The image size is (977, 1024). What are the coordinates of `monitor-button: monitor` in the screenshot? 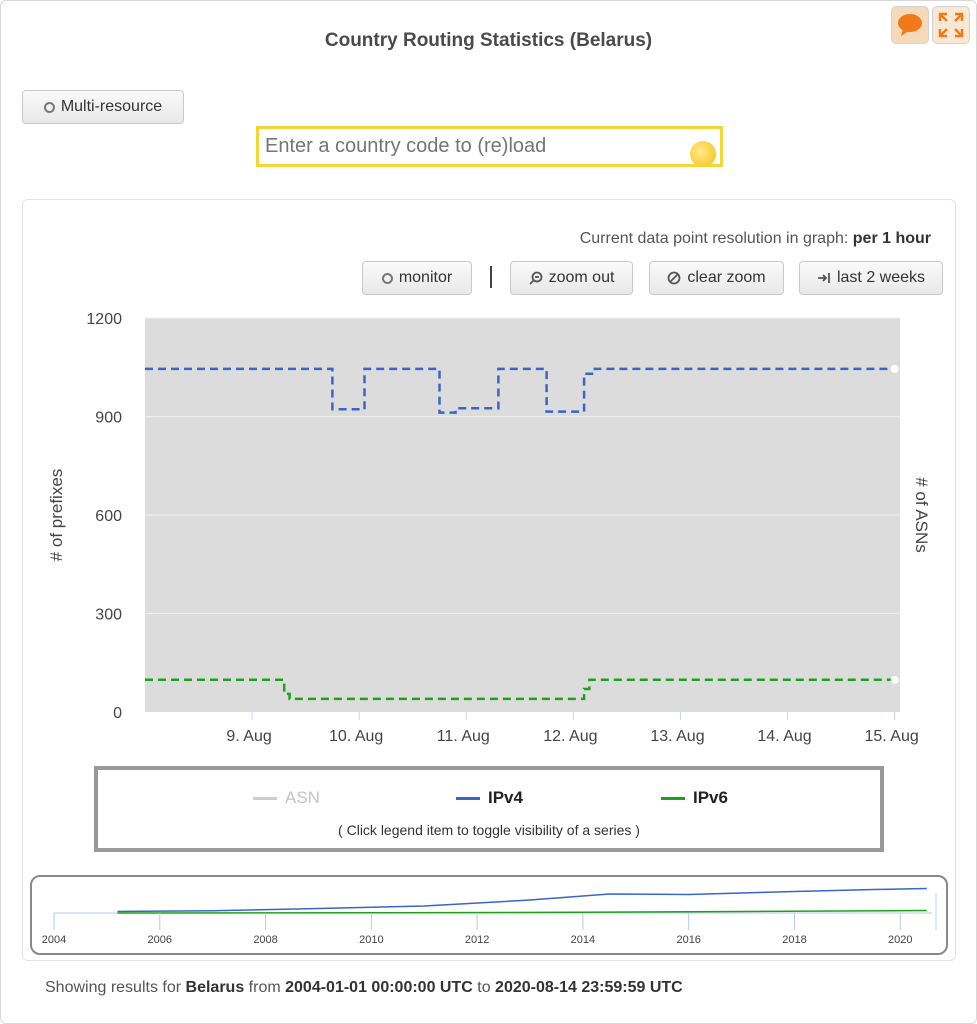 It's located at (417, 278).